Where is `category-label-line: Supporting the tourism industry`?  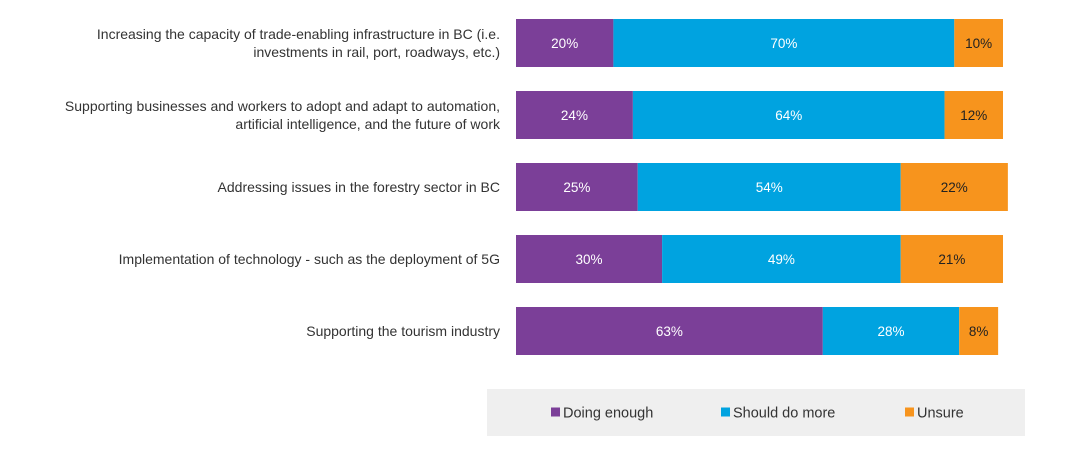
category-label-line: Supporting the tourism industry is located at coordinates (403, 331).